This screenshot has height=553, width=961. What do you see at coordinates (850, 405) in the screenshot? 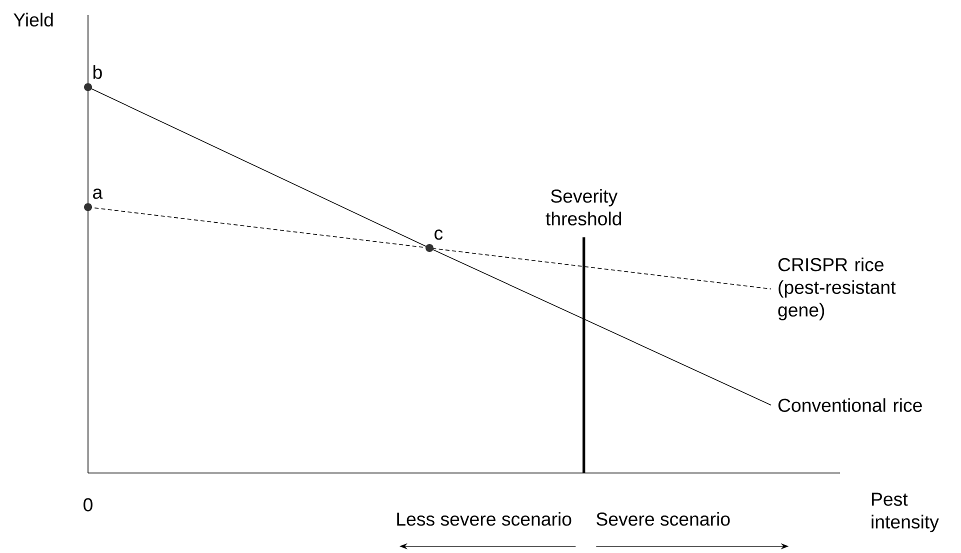
I see `series-label: Conventional rice` at bounding box center [850, 405].